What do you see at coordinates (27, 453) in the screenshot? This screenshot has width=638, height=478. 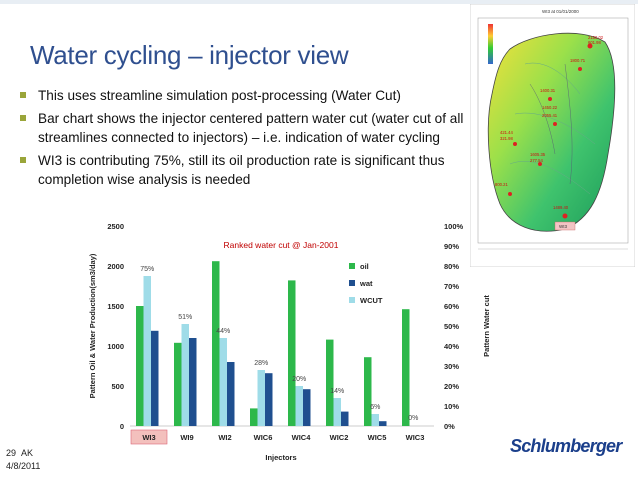 I see `slide-author: AK` at bounding box center [27, 453].